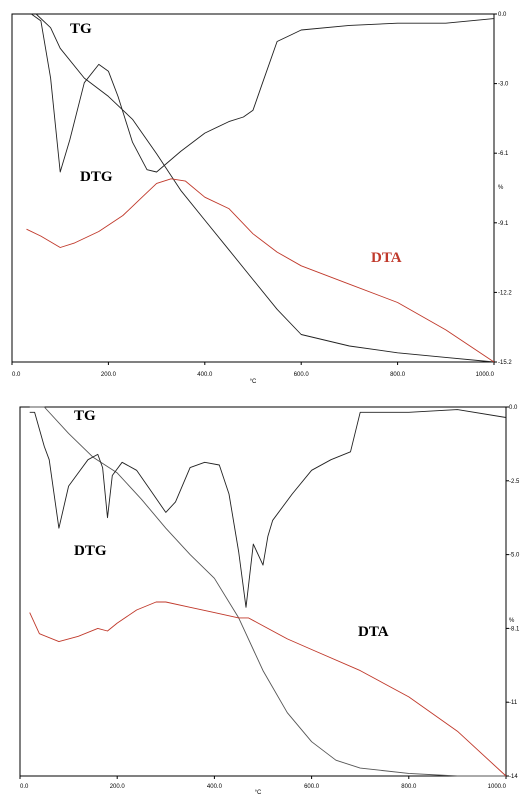 This screenshot has width=520, height=795. I want to click on y-tick-label: -15.2, so click(505, 363).